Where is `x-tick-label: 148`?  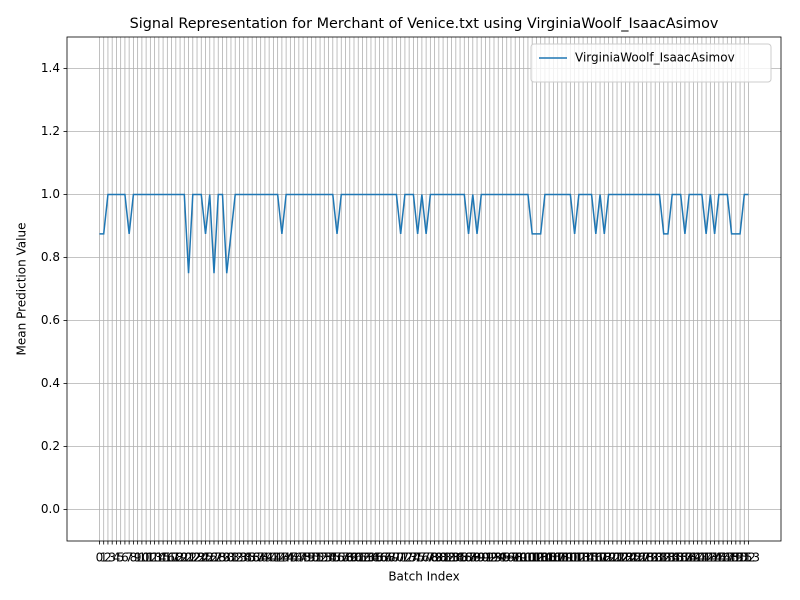
x-tick-label: 148 is located at coordinates (727, 558).